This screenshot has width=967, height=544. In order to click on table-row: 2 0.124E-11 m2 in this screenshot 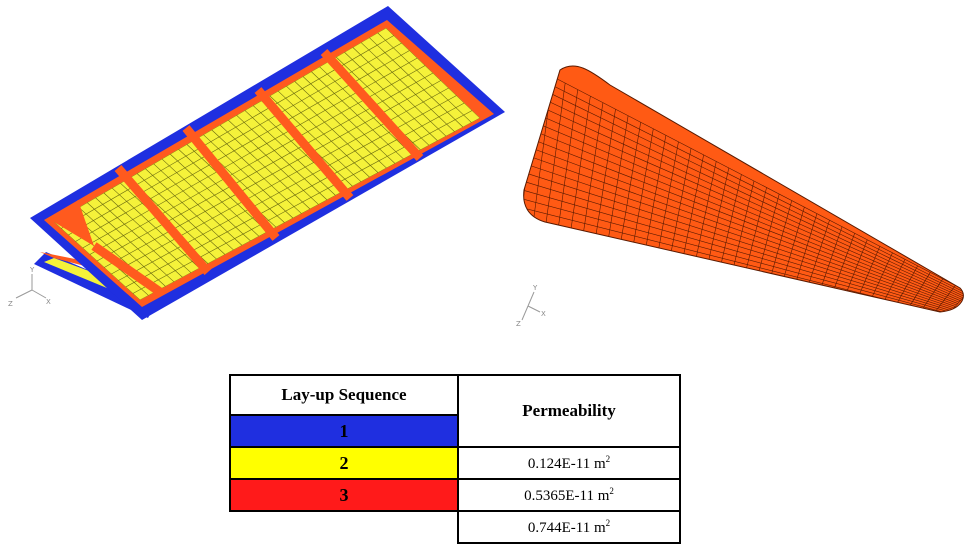, I will do `click(455, 463)`.